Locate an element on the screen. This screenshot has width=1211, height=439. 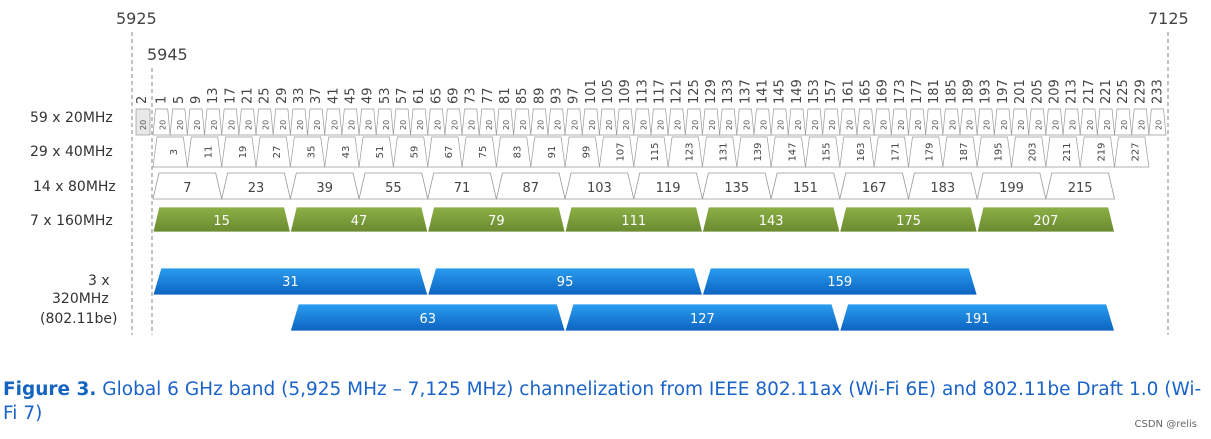
ch160-label: 207 is located at coordinates (1045, 221).